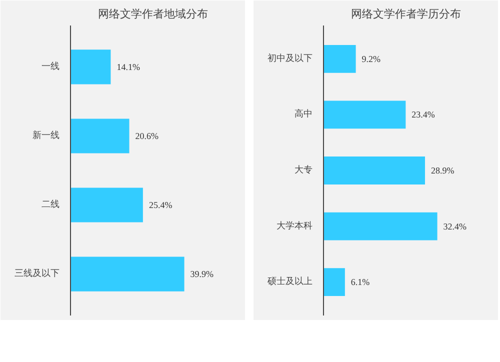  I want to click on data-label: 6.1%, so click(360, 282).